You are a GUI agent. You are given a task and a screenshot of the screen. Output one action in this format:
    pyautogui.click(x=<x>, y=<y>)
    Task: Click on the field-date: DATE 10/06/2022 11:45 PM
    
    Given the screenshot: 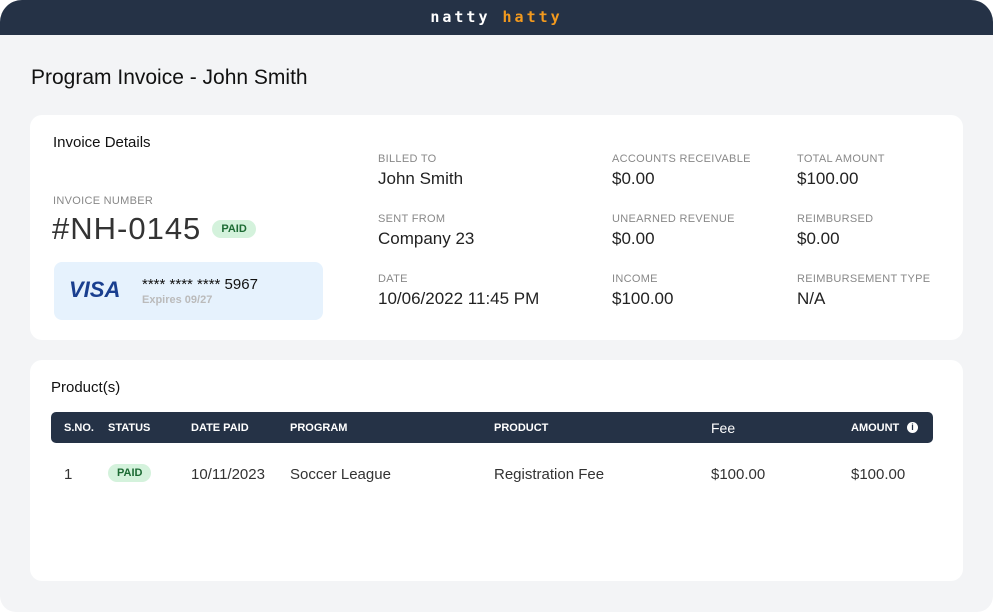 What is the action you would take?
    pyautogui.click(x=458, y=291)
    